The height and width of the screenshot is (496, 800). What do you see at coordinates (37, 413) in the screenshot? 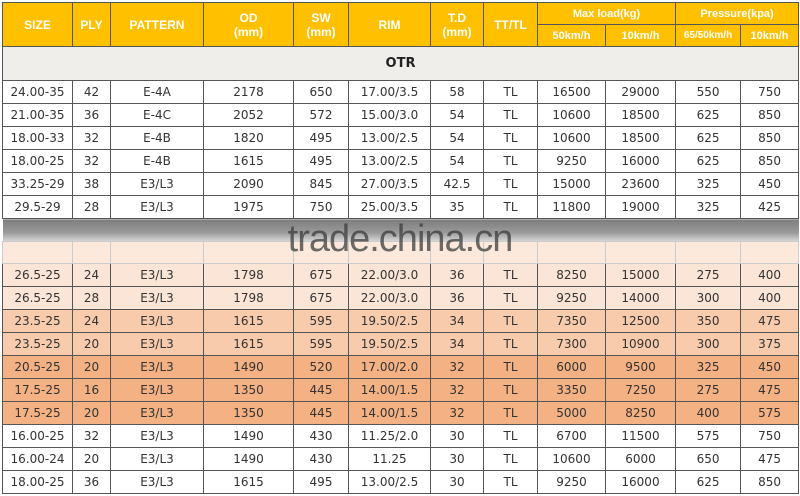
I see `table-cell: 17.5-25` at bounding box center [37, 413].